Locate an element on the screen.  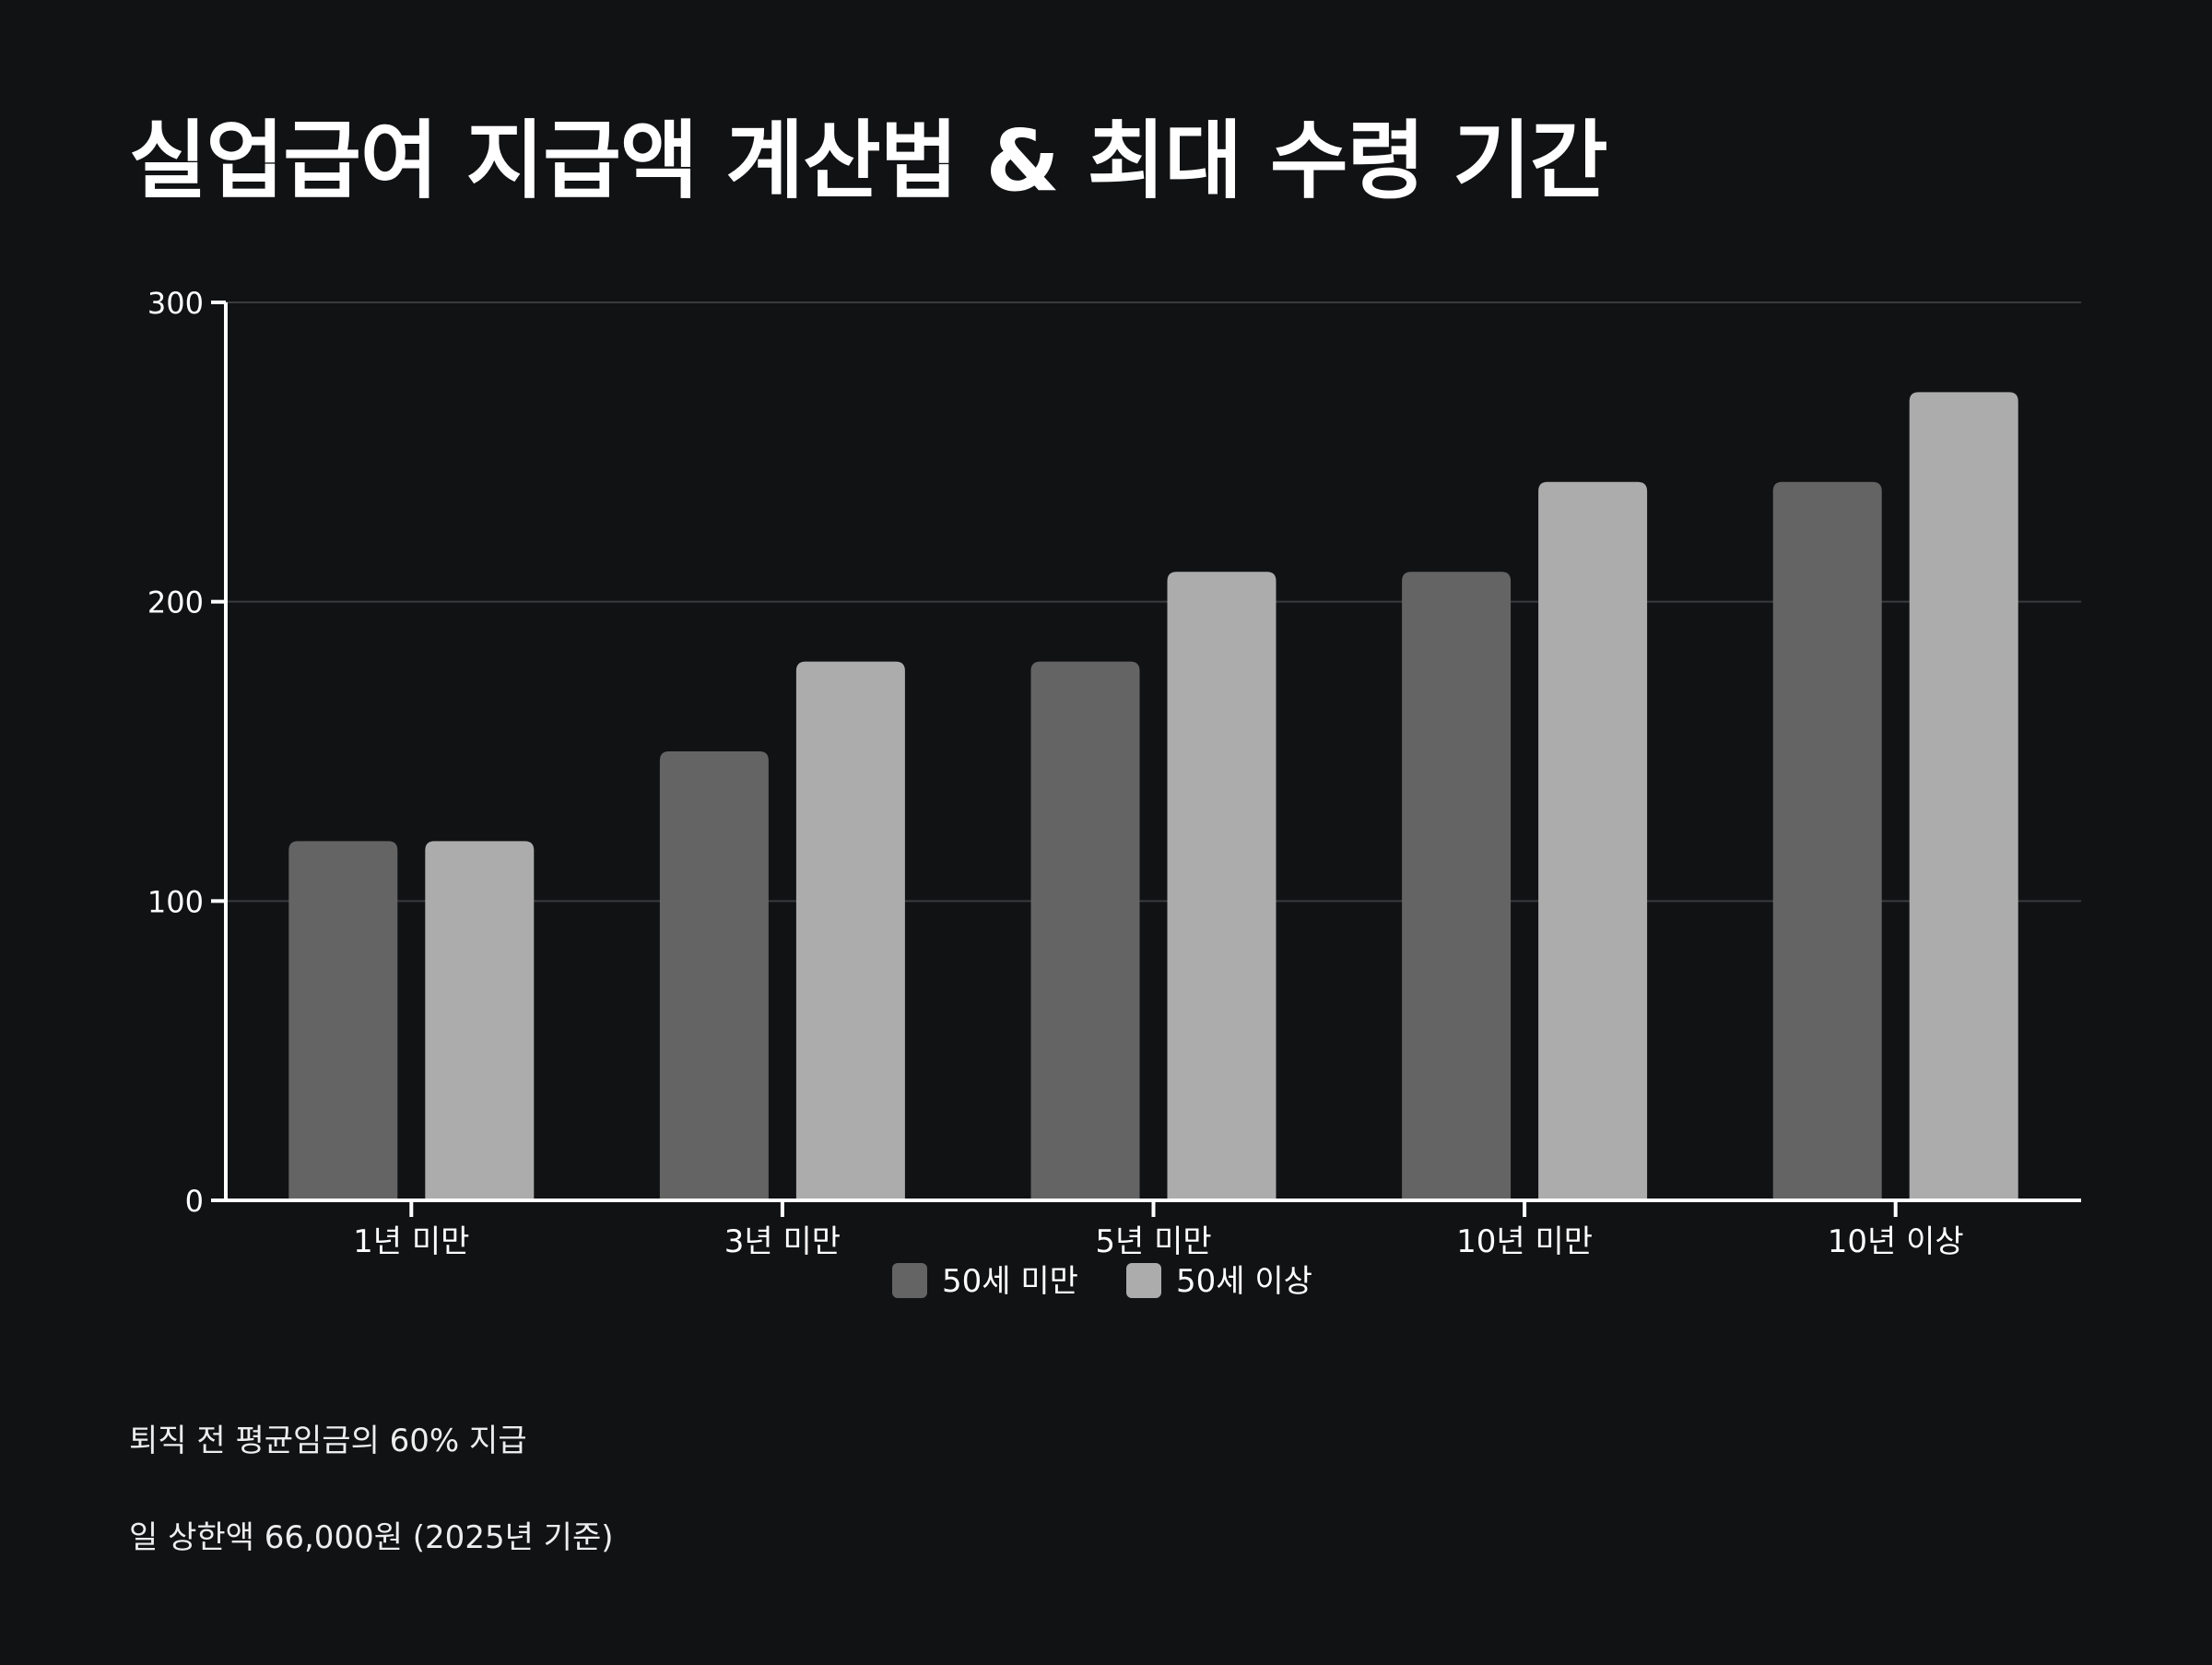
legend-label: 50세 미만 is located at coordinates (1010, 1281).